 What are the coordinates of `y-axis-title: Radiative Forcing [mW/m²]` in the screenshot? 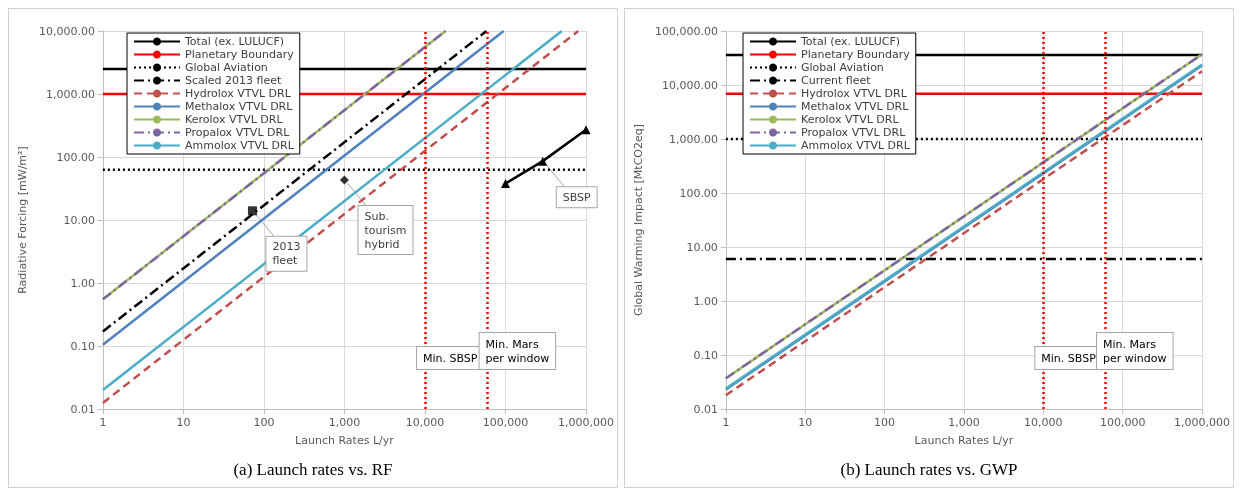 It's located at (22, 220).